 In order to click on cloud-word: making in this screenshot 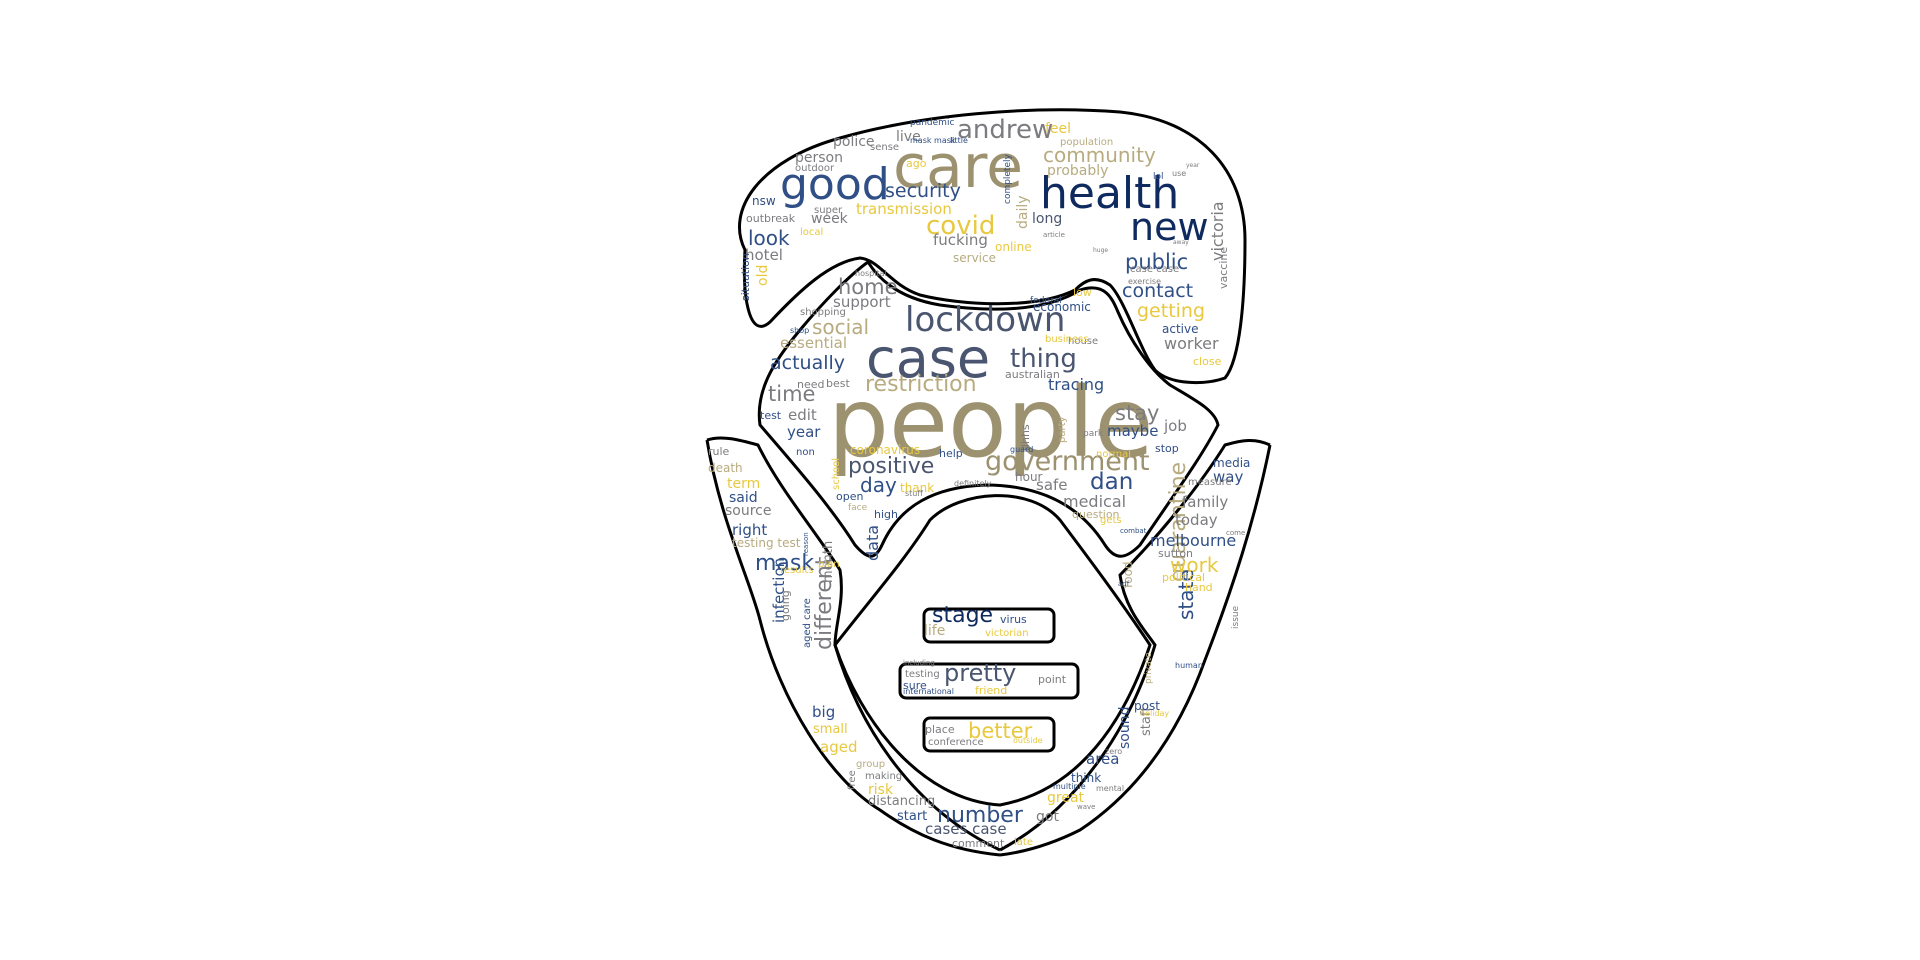, I will do `click(884, 776)`.